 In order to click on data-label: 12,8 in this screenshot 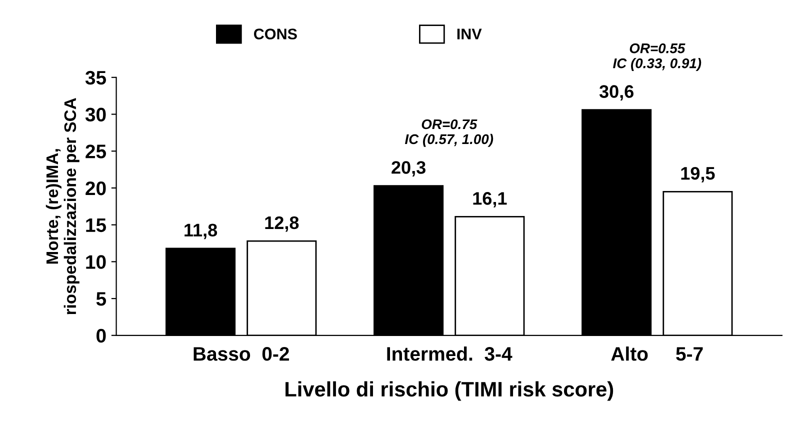, I will do `click(282, 224)`.